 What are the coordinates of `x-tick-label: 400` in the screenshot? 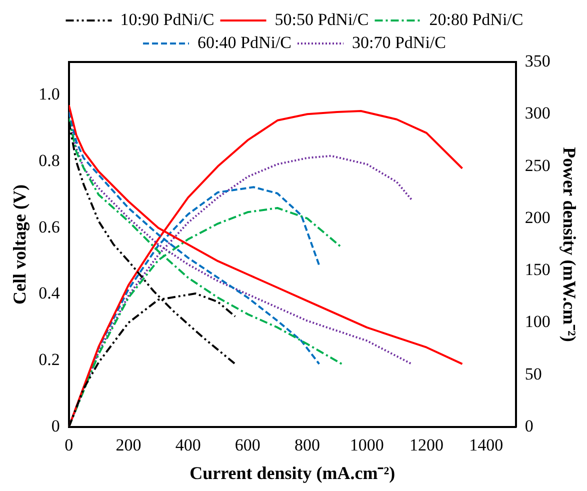 It's located at (188, 445).